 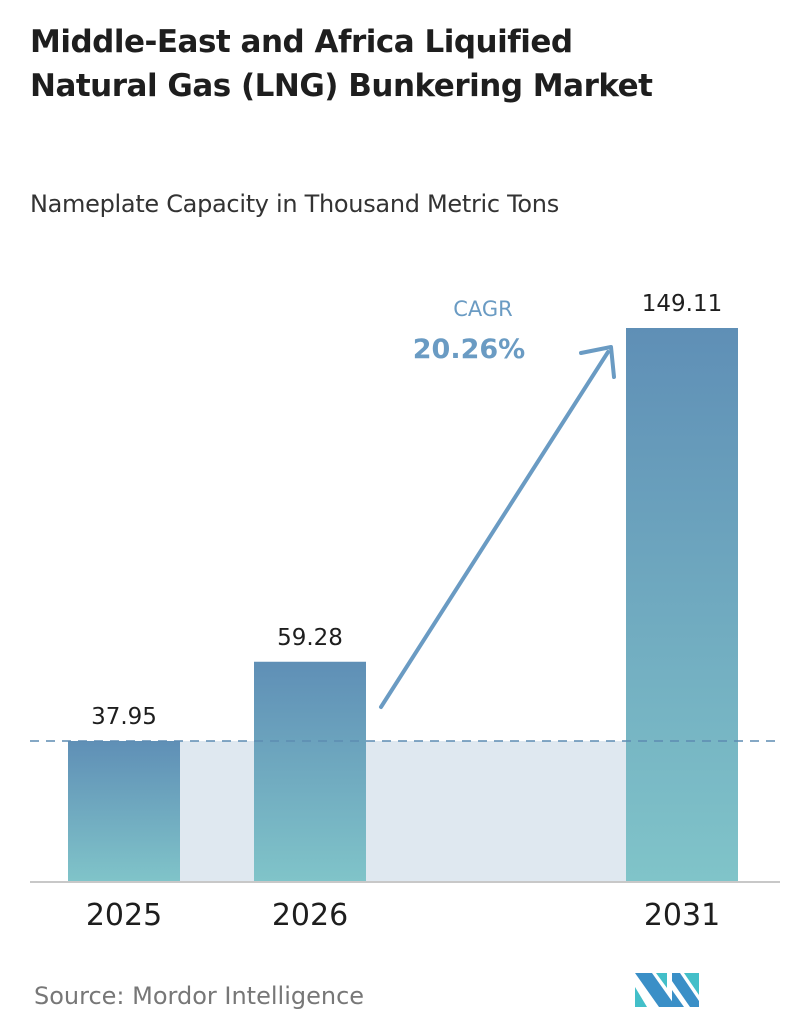 I want to click on data-label-2031: 149.11, so click(x=682, y=304).